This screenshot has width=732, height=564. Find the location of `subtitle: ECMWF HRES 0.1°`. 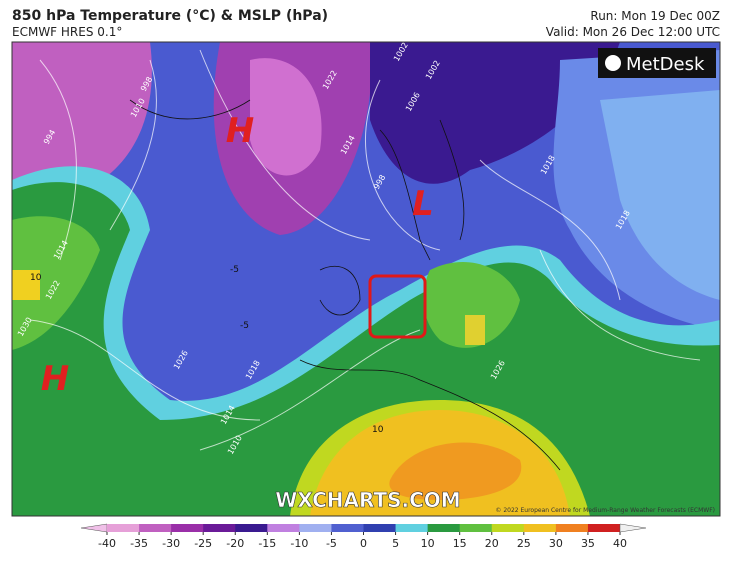

subtitle: ECMWF HRES 0.1° is located at coordinates (67, 32).